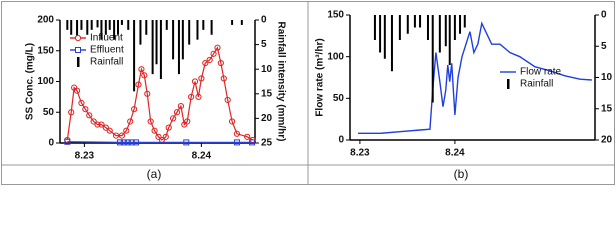 The image size is (616, 240). Describe the element at coordinates (160, 142) in the screenshot. I see `series-line` at that location.